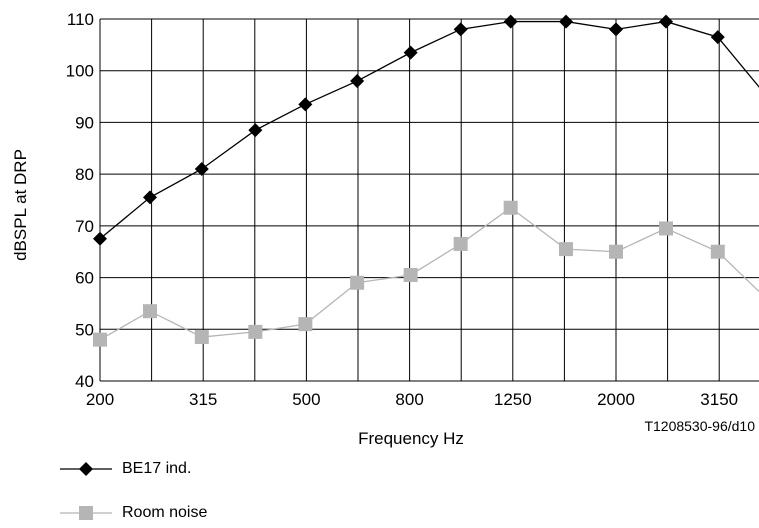 Image resolution: width=759 pixels, height=528 pixels. What do you see at coordinates (719, 399) in the screenshot?
I see `x-tick-label-3150: 3150` at bounding box center [719, 399].